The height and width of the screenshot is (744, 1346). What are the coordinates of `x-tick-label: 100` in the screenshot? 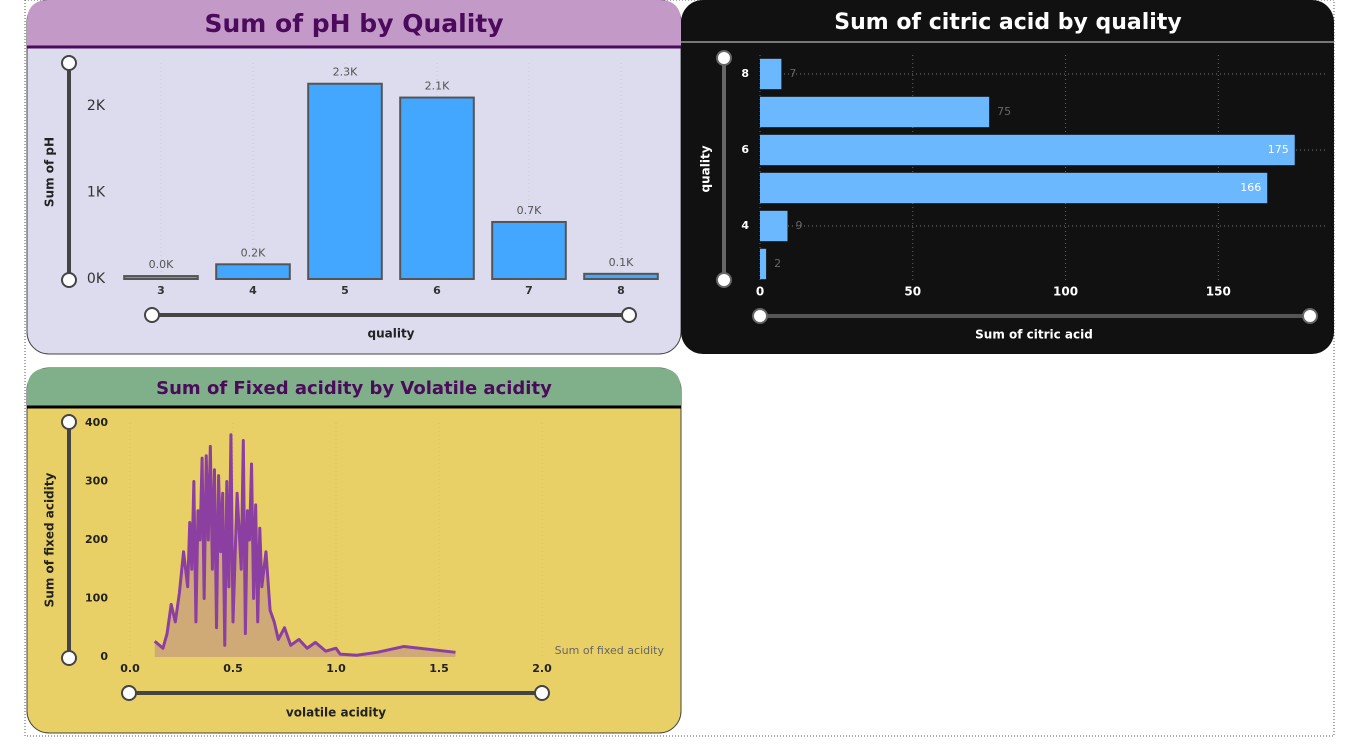 It's located at (1065, 292).